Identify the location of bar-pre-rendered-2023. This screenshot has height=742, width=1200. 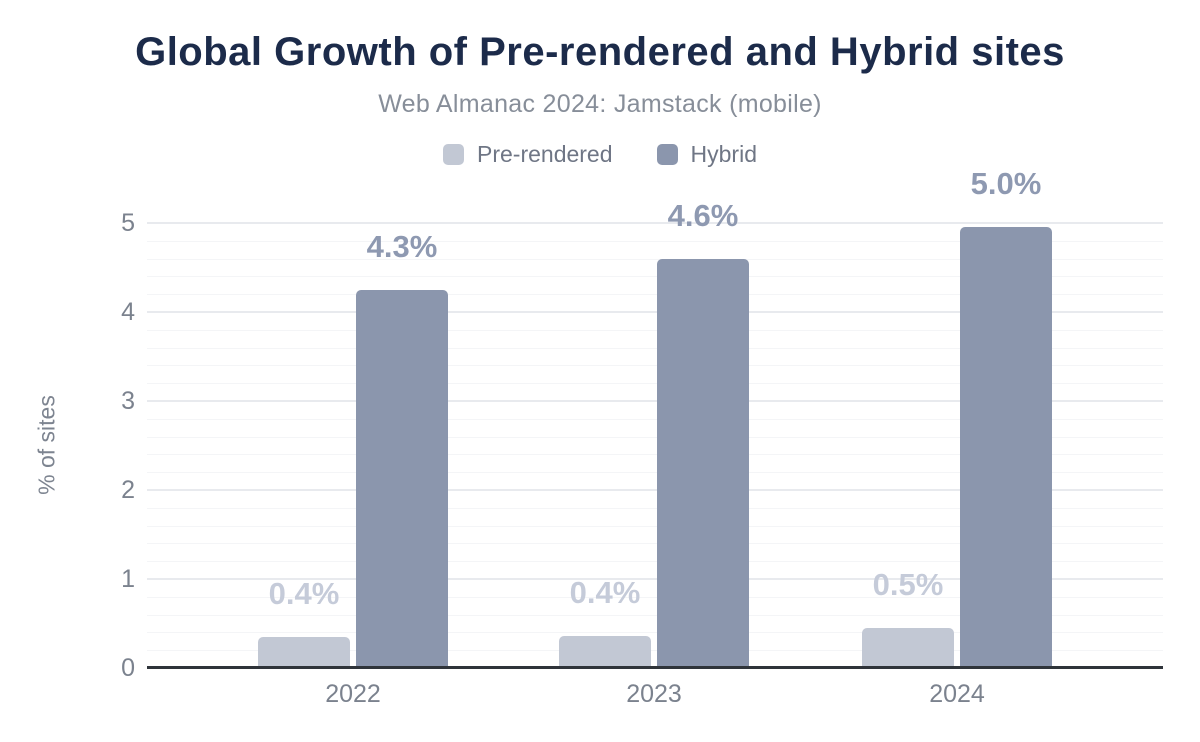
(605, 652).